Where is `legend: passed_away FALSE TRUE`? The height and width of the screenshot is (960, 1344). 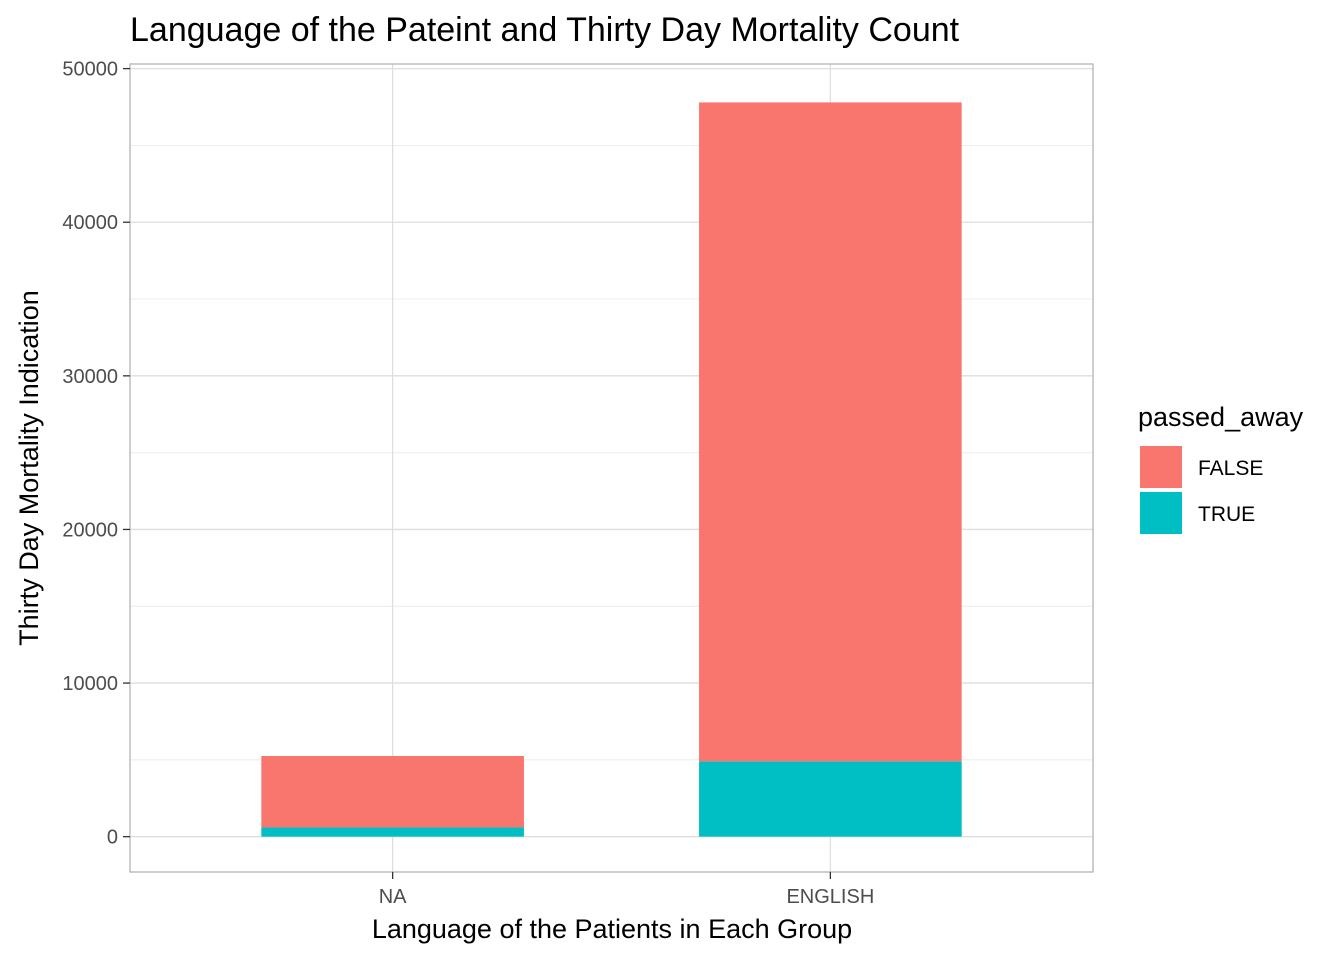 legend: passed_away FALSE TRUE is located at coordinates (1221, 468).